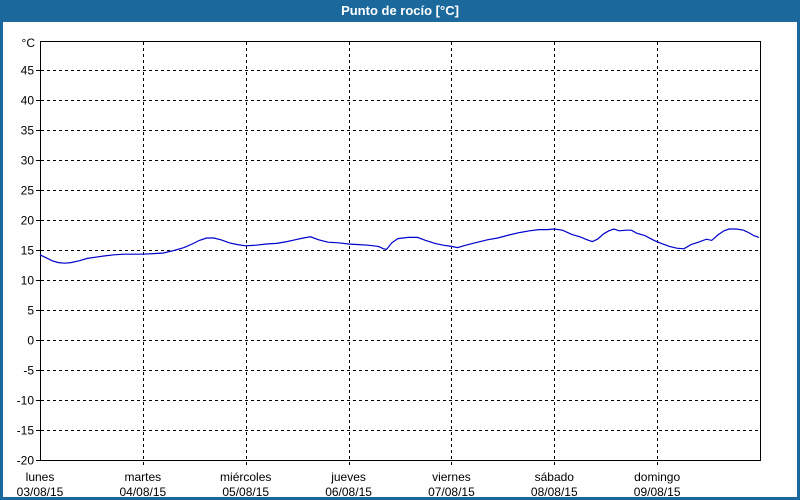 Image resolution: width=800 pixels, height=500 pixels. What do you see at coordinates (28, 71) in the screenshot?
I see `y-tick-label: 45` at bounding box center [28, 71].